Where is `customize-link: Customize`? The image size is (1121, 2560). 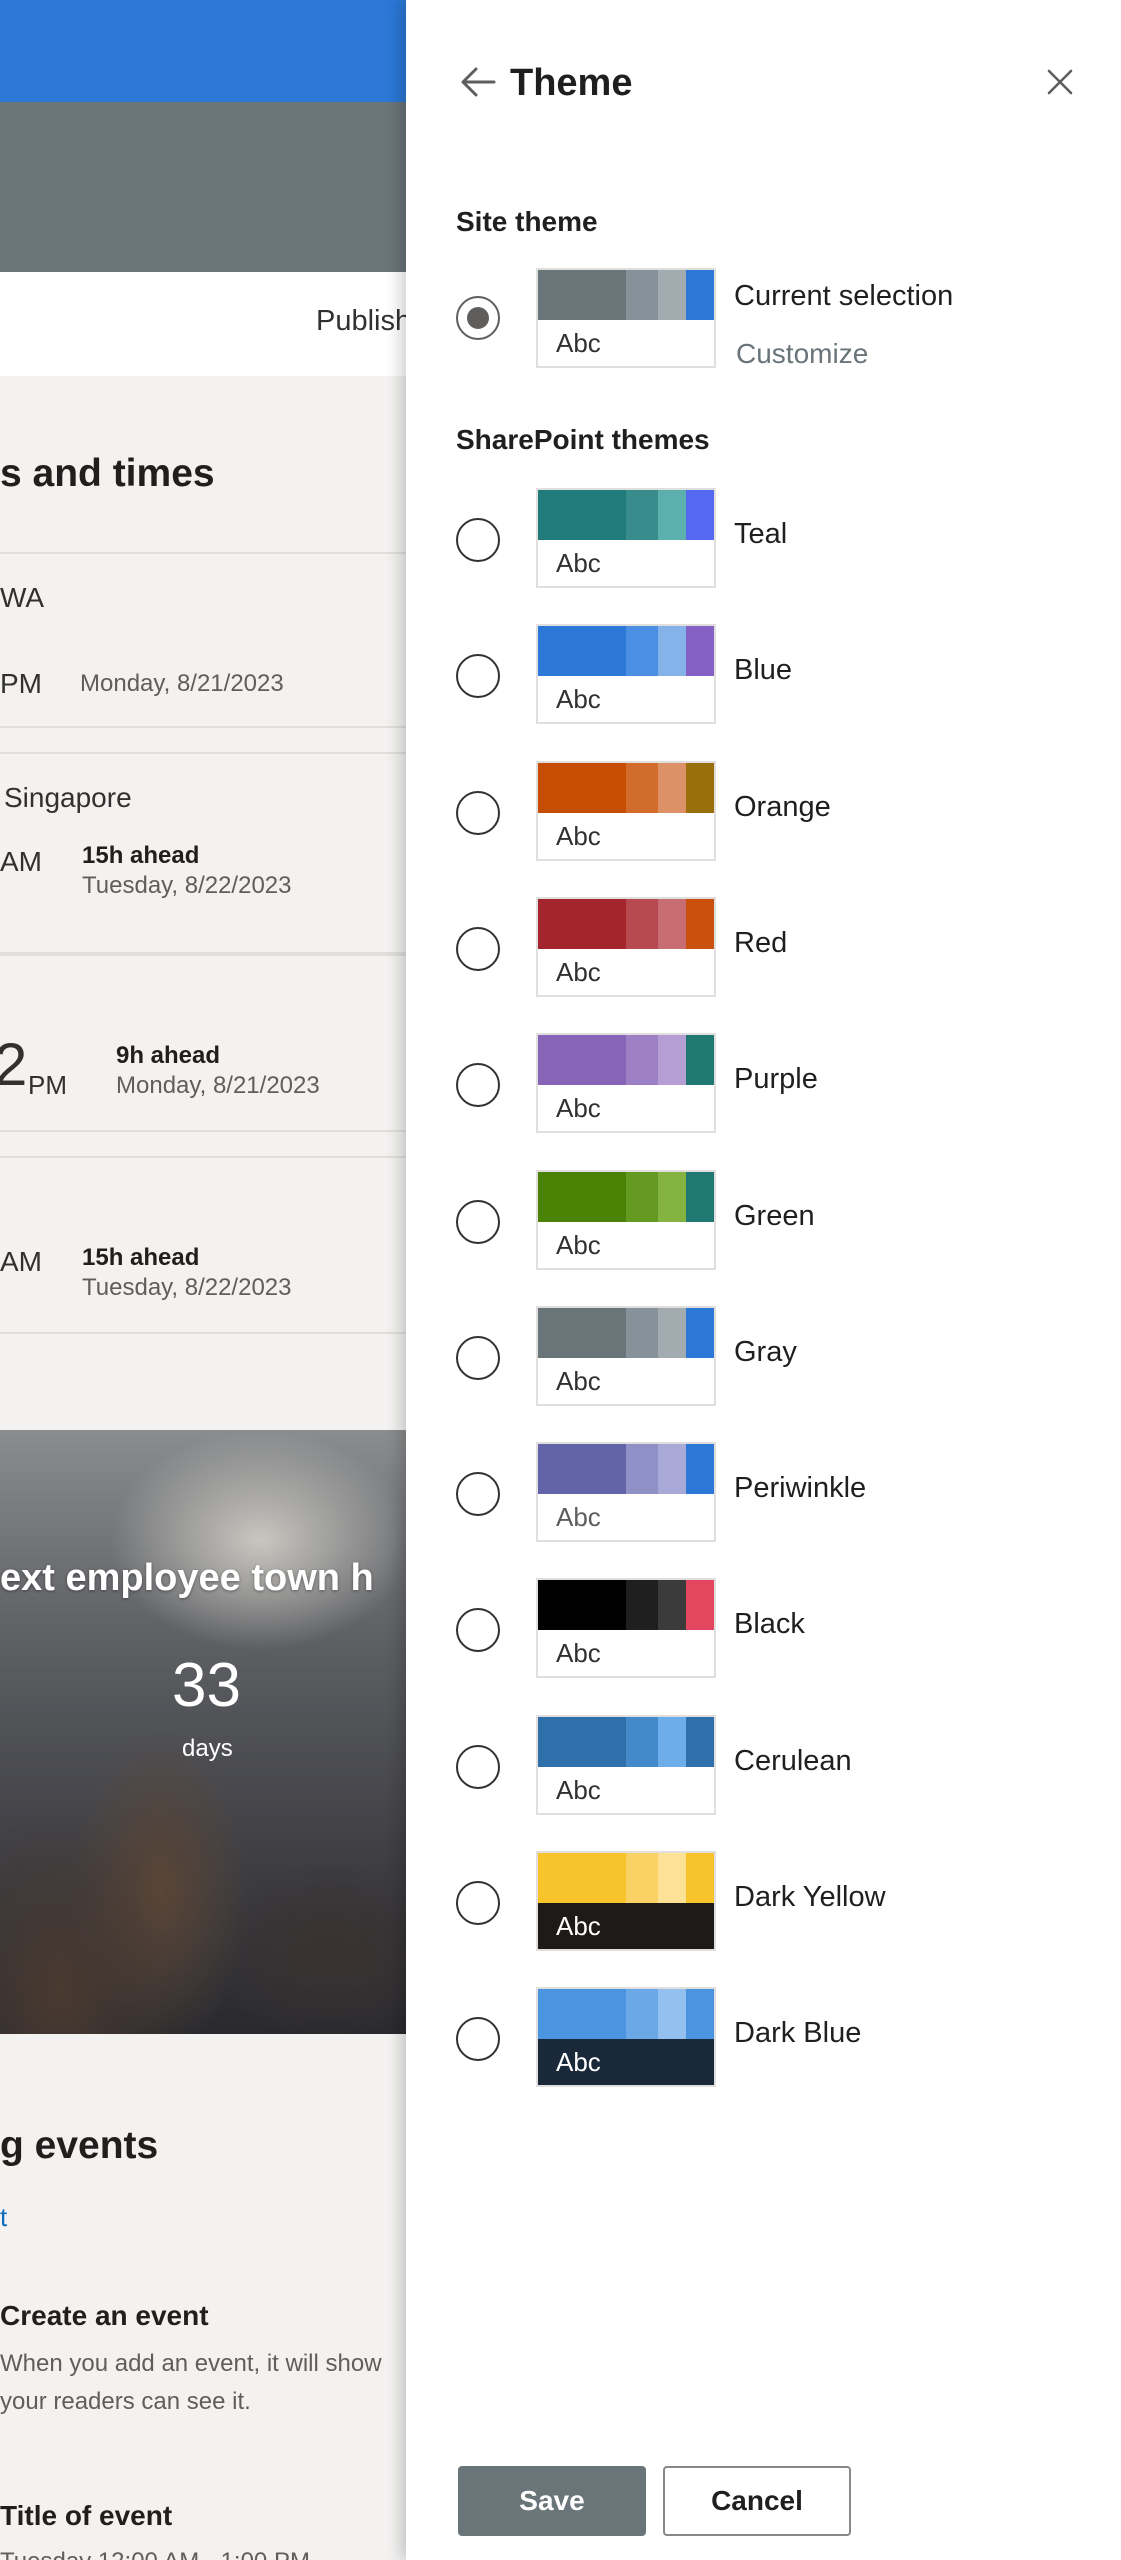 customize-link: Customize is located at coordinates (802, 353).